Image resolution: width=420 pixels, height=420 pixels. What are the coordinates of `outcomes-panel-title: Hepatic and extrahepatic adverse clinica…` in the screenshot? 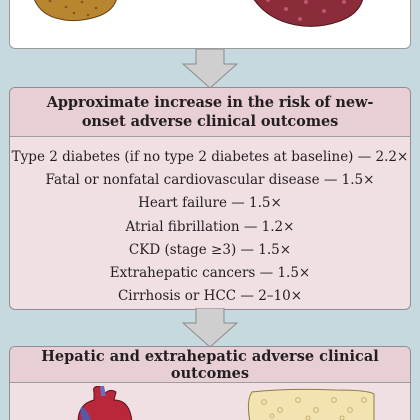 It's located at (210, 364).